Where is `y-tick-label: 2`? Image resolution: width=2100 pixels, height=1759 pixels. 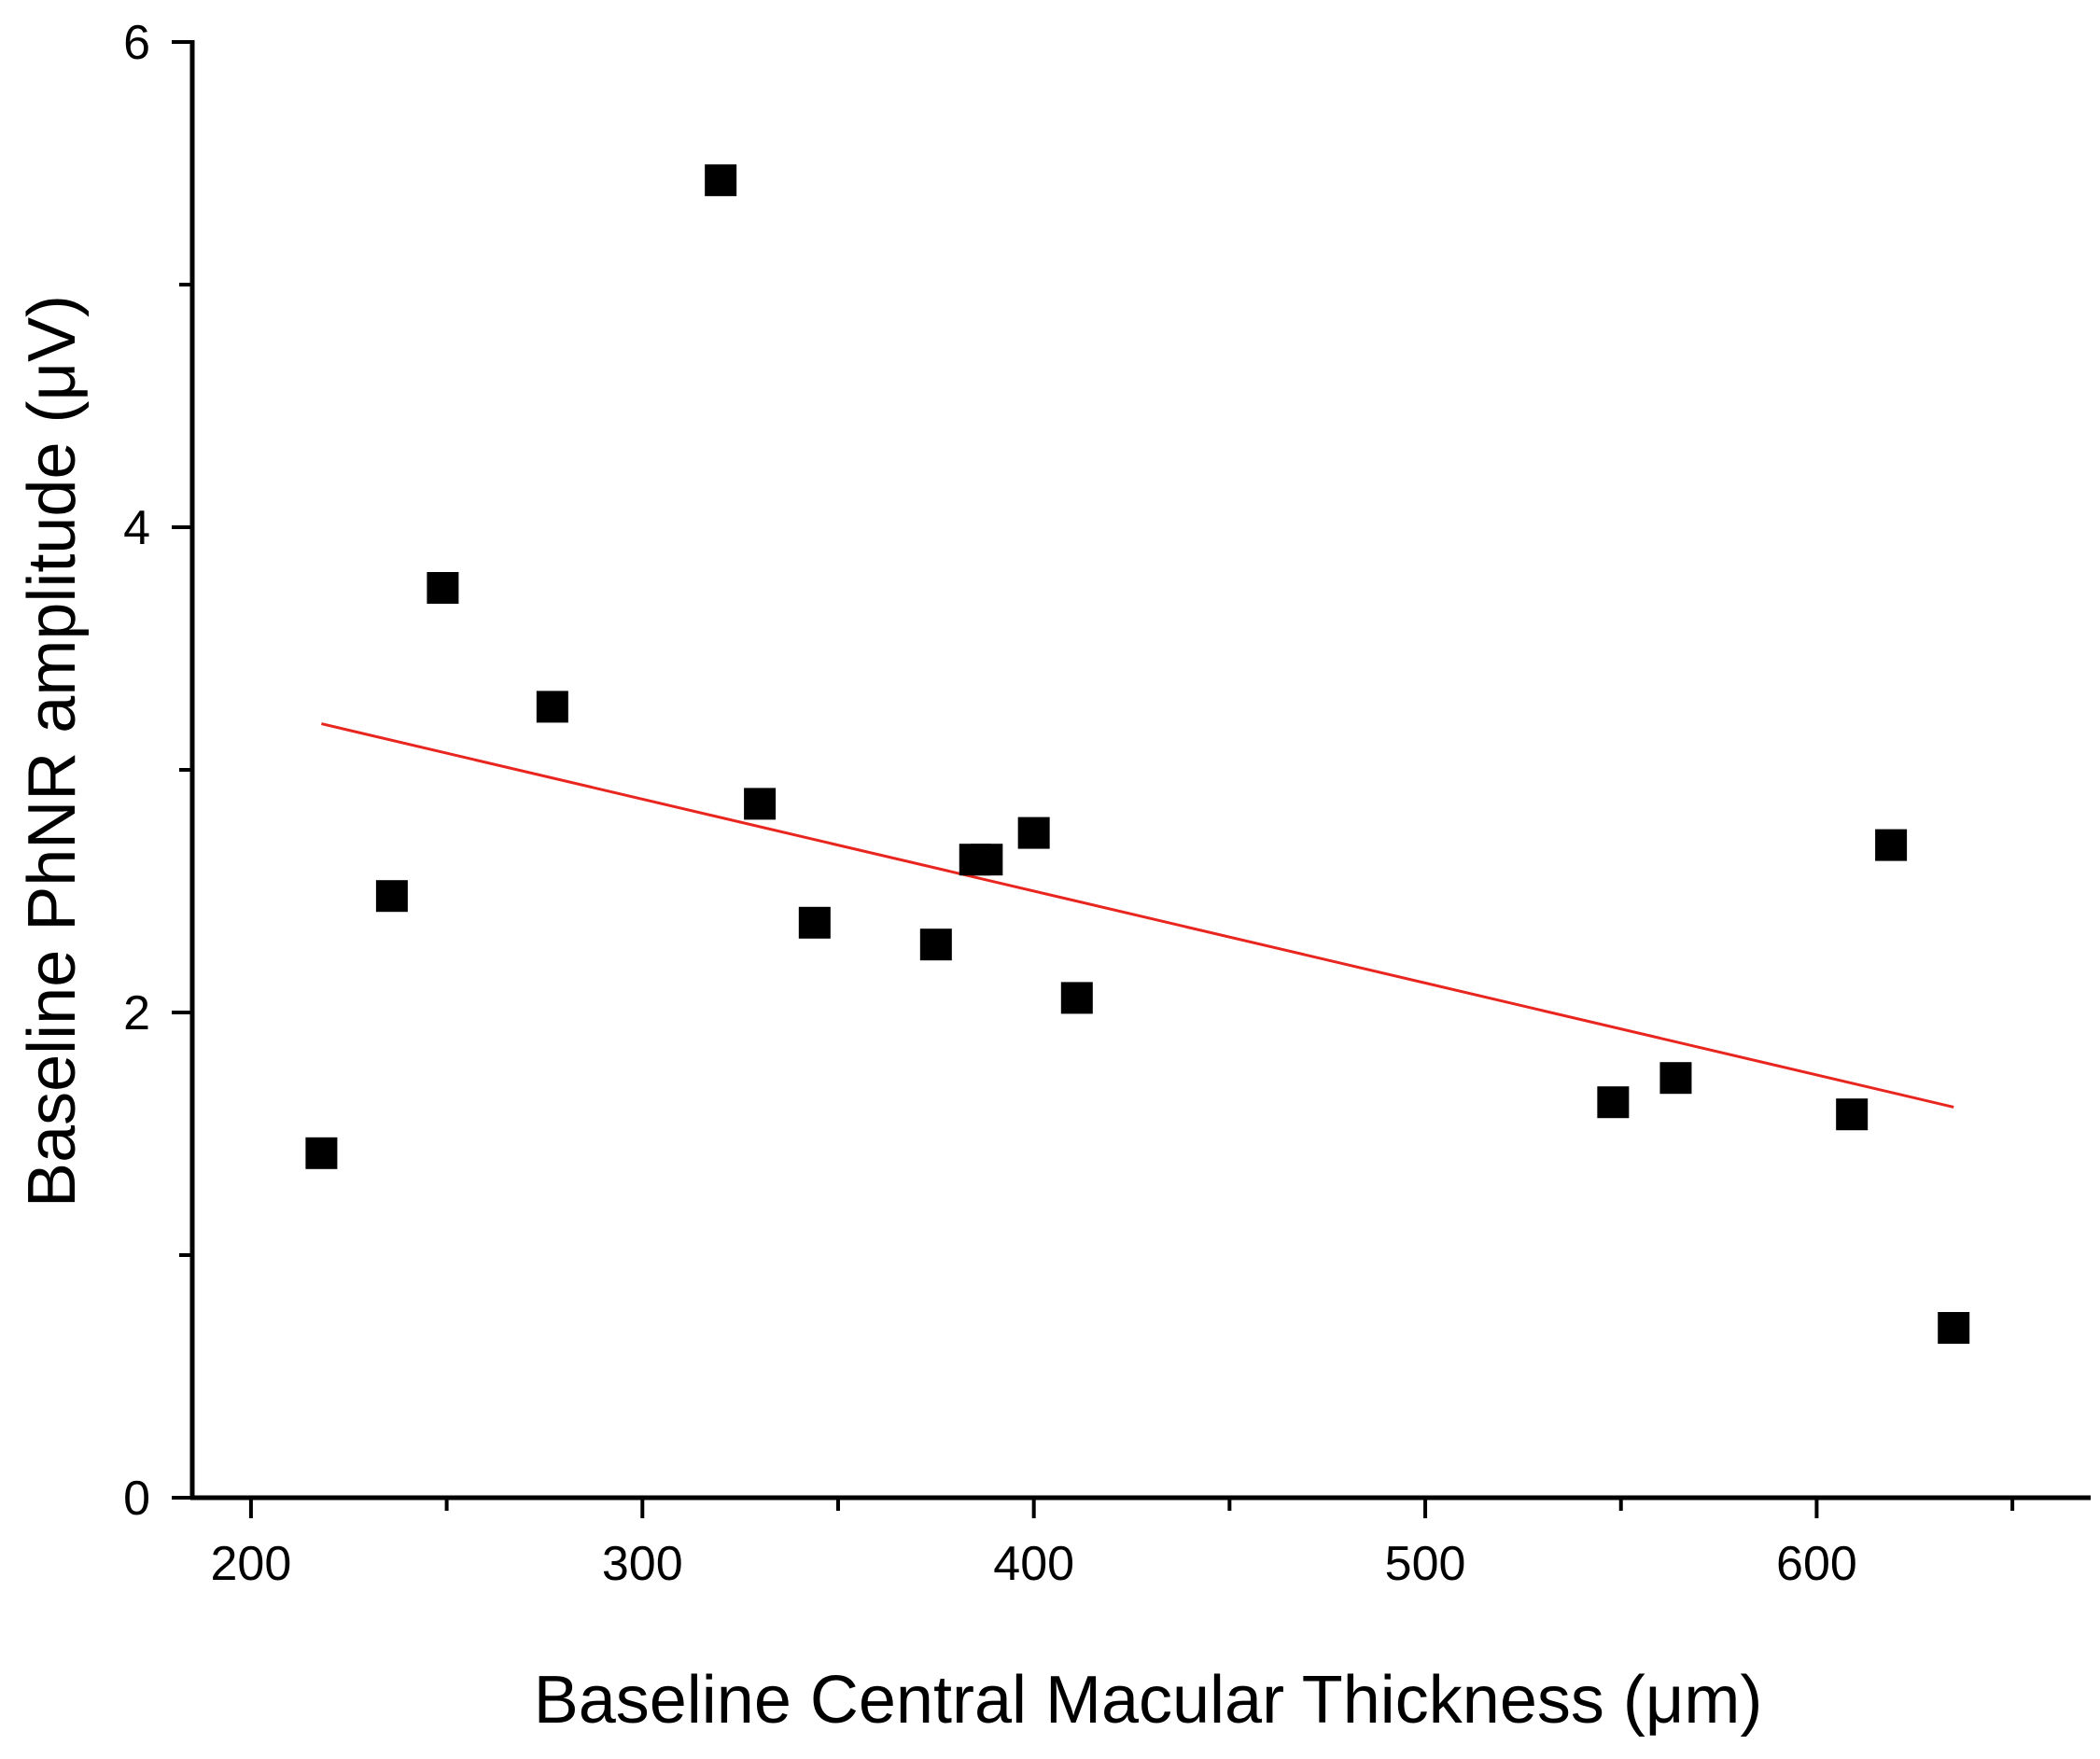
y-tick-label: 2 is located at coordinates (136, 1013).